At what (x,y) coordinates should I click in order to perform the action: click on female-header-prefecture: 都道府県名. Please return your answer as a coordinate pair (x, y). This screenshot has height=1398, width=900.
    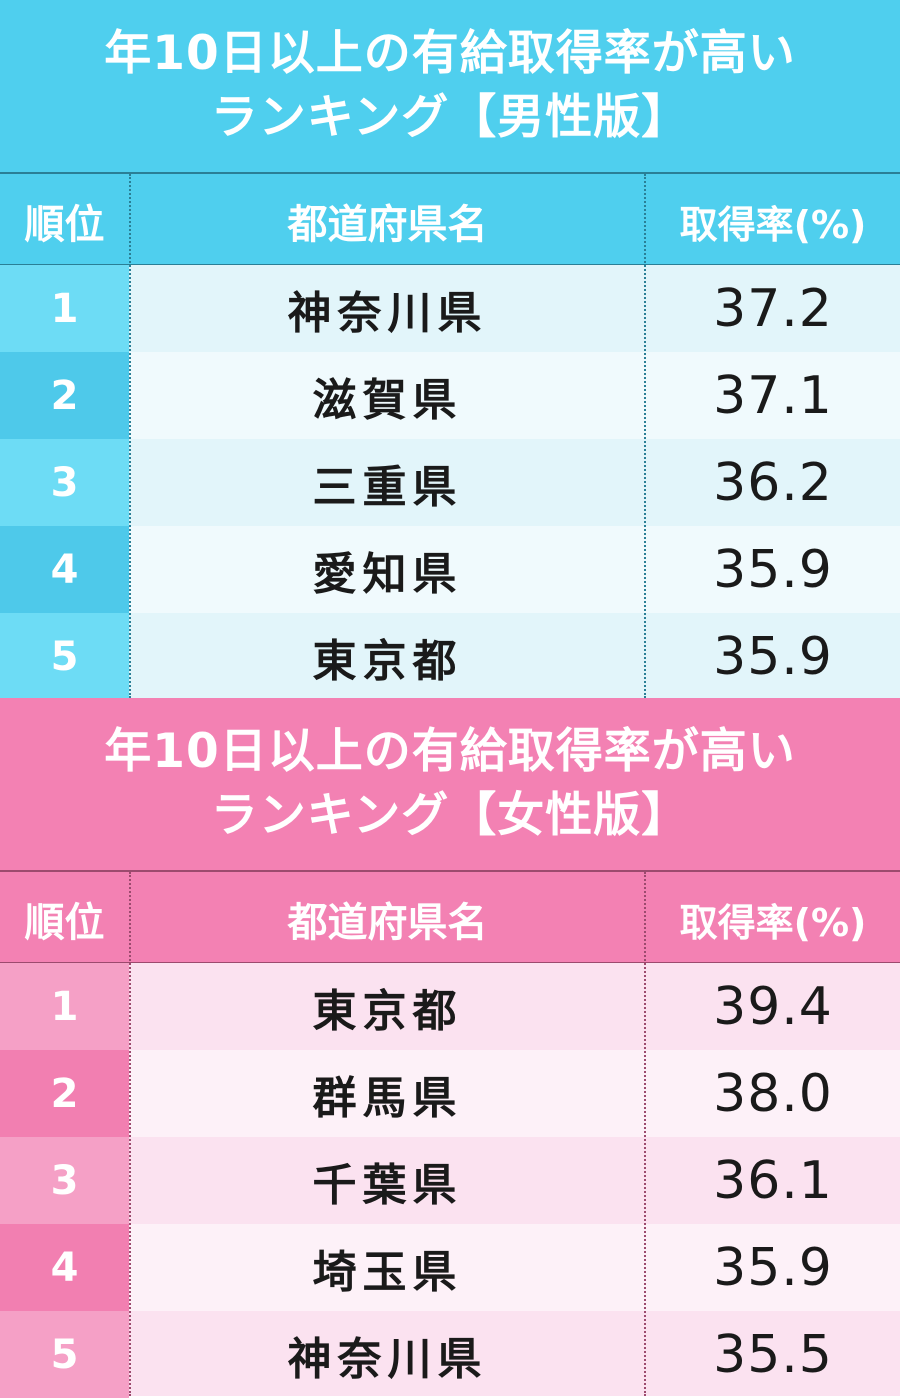
    Looking at the image, I should click on (387, 923).